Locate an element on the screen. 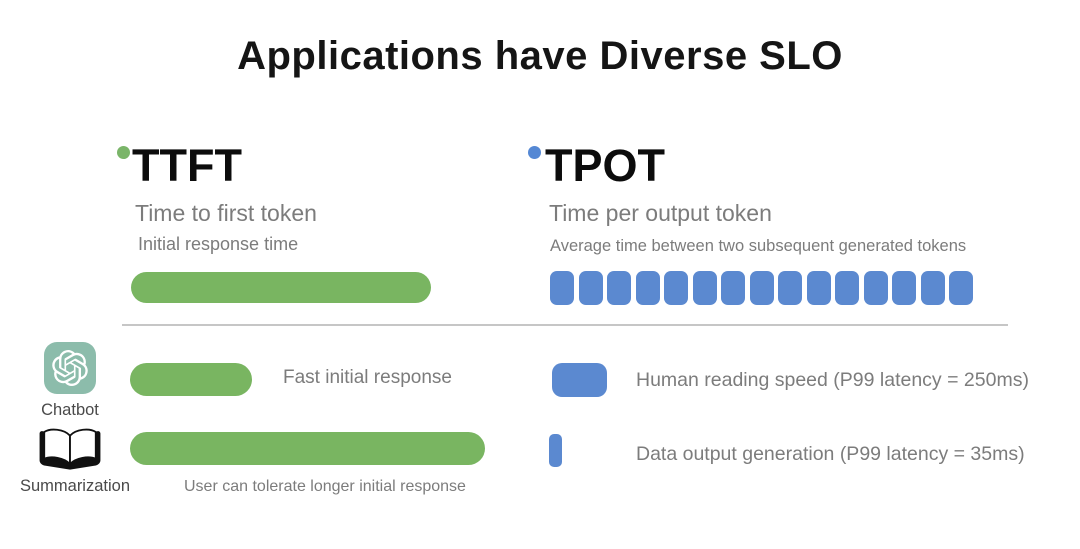  chatbot-annotation: Fast initial response is located at coordinates (367, 377).